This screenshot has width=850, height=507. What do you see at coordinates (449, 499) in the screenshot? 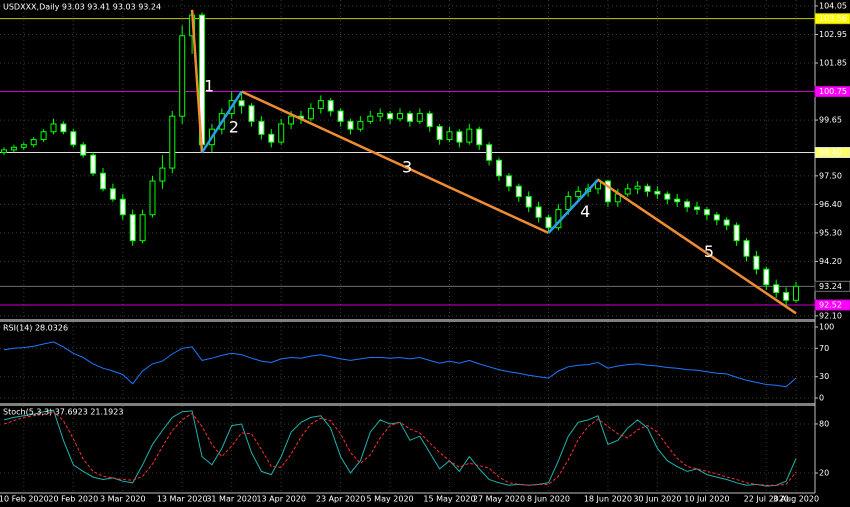
I see `x-tick-label: 15 May 2020` at bounding box center [449, 499].